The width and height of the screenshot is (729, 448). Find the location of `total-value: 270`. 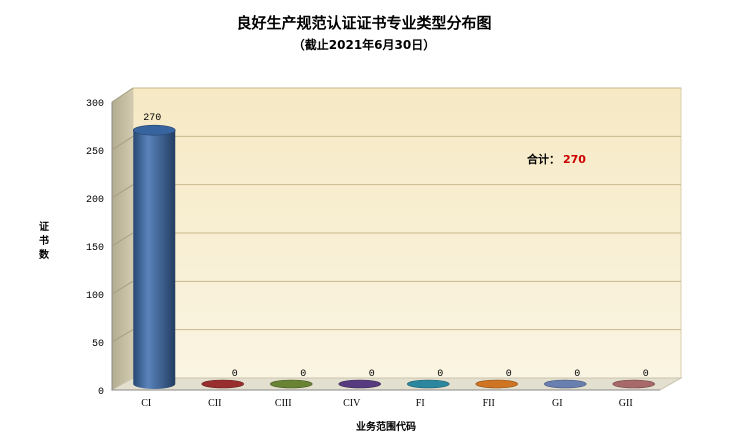

total-value: 270 is located at coordinates (574, 159).